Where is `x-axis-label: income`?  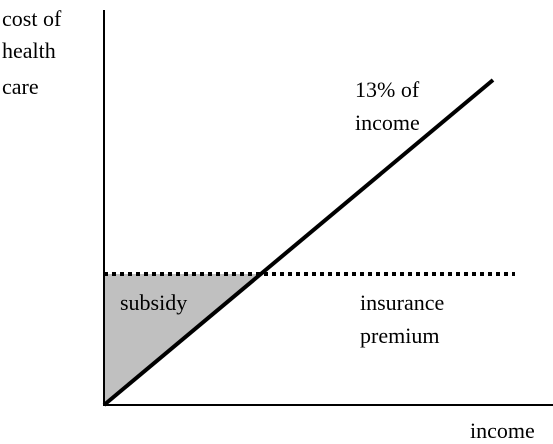 x-axis-label: income is located at coordinates (502, 430).